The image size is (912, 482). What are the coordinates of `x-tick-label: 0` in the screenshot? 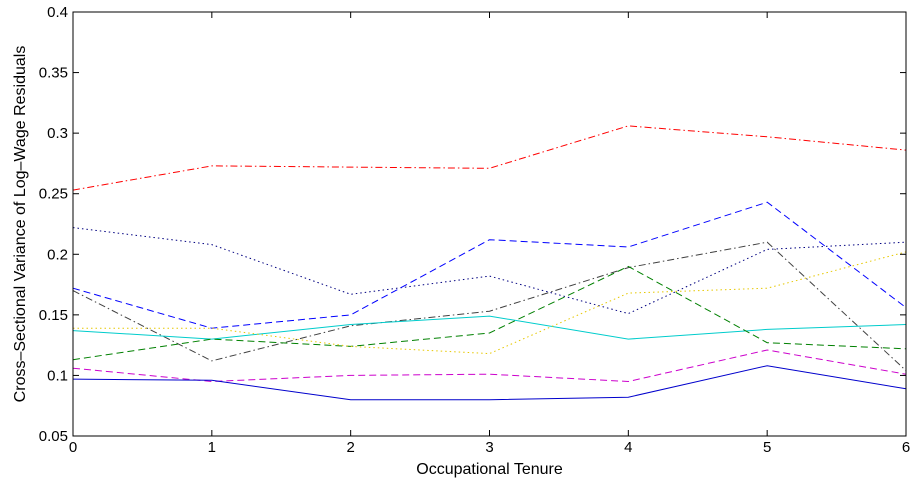 It's located at (73, 447).